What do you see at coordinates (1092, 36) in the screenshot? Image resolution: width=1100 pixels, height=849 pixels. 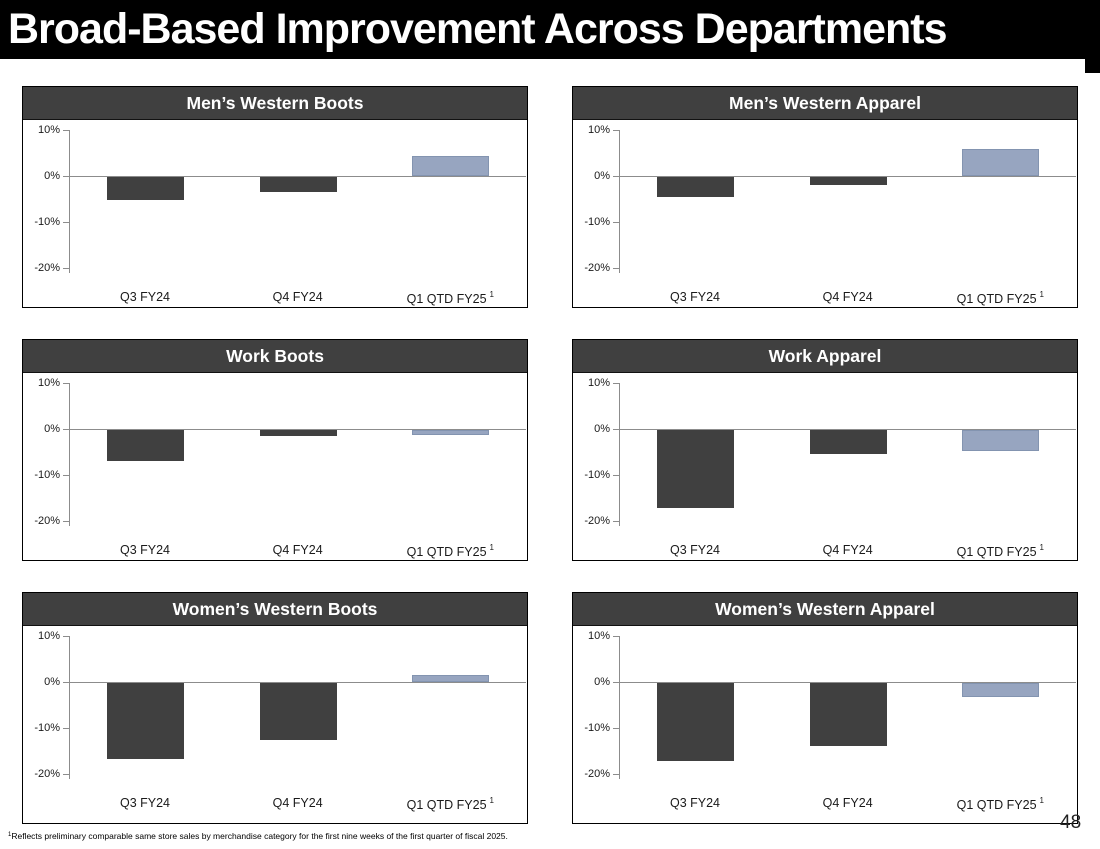 I see `top-right-corner-block` at bounding box center [1092, 36].